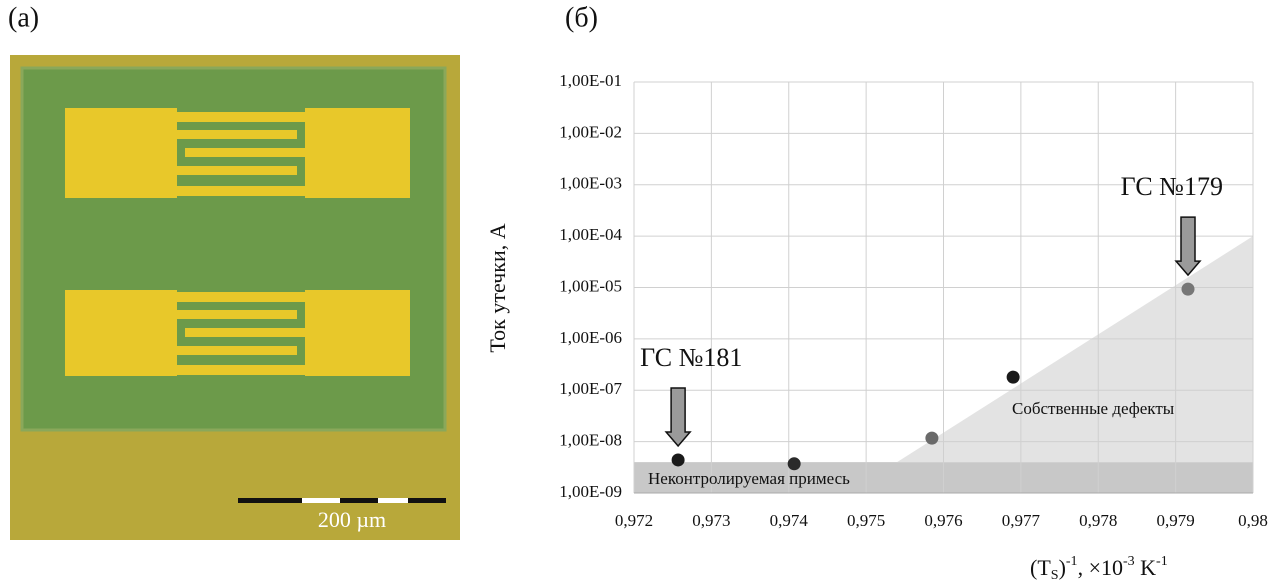  I want to click on y-tick-label: 1,00E-02, so click(590, 131).